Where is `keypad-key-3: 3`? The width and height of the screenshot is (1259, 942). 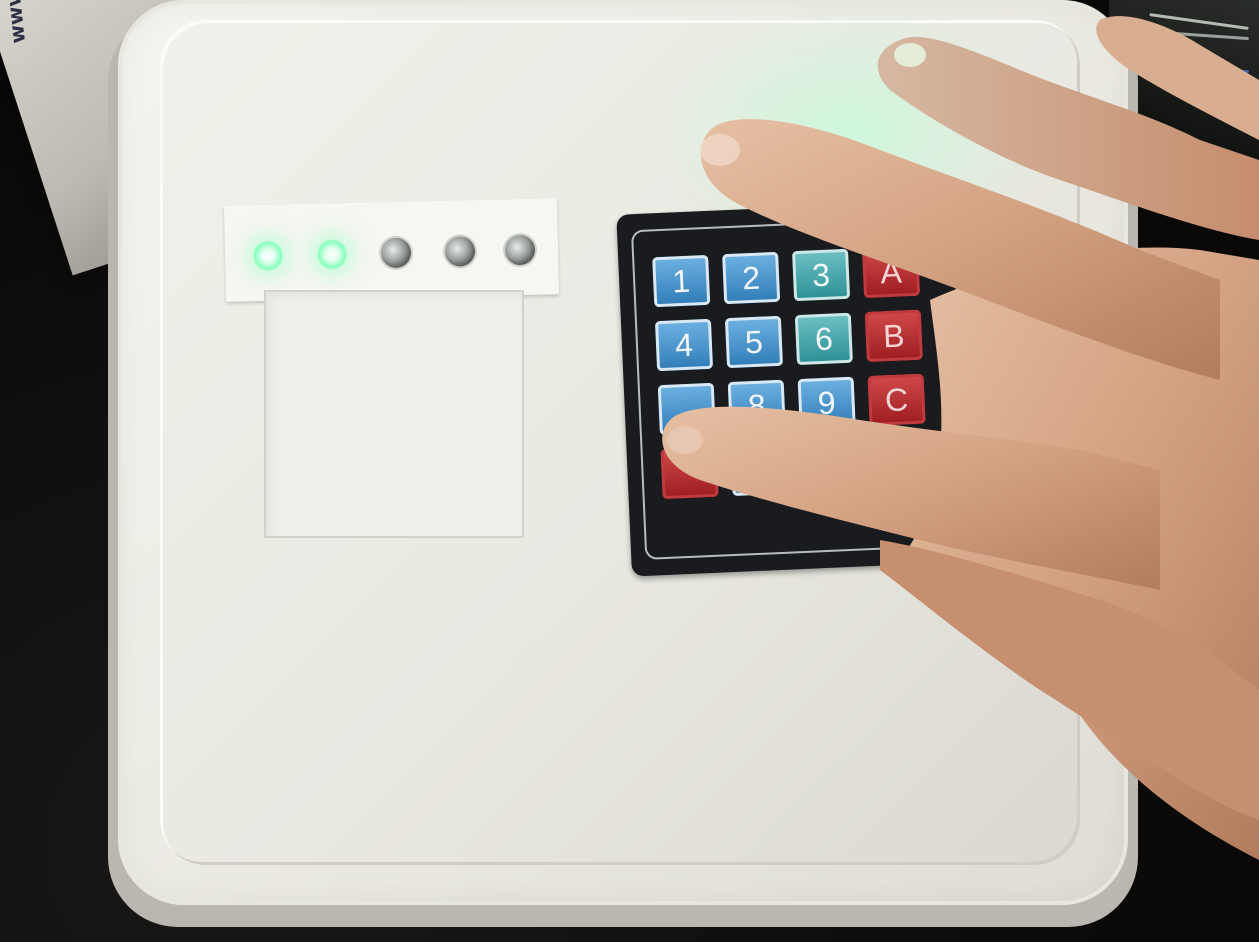
keypad-key-3: 3 is located at coordinates (821, 275).